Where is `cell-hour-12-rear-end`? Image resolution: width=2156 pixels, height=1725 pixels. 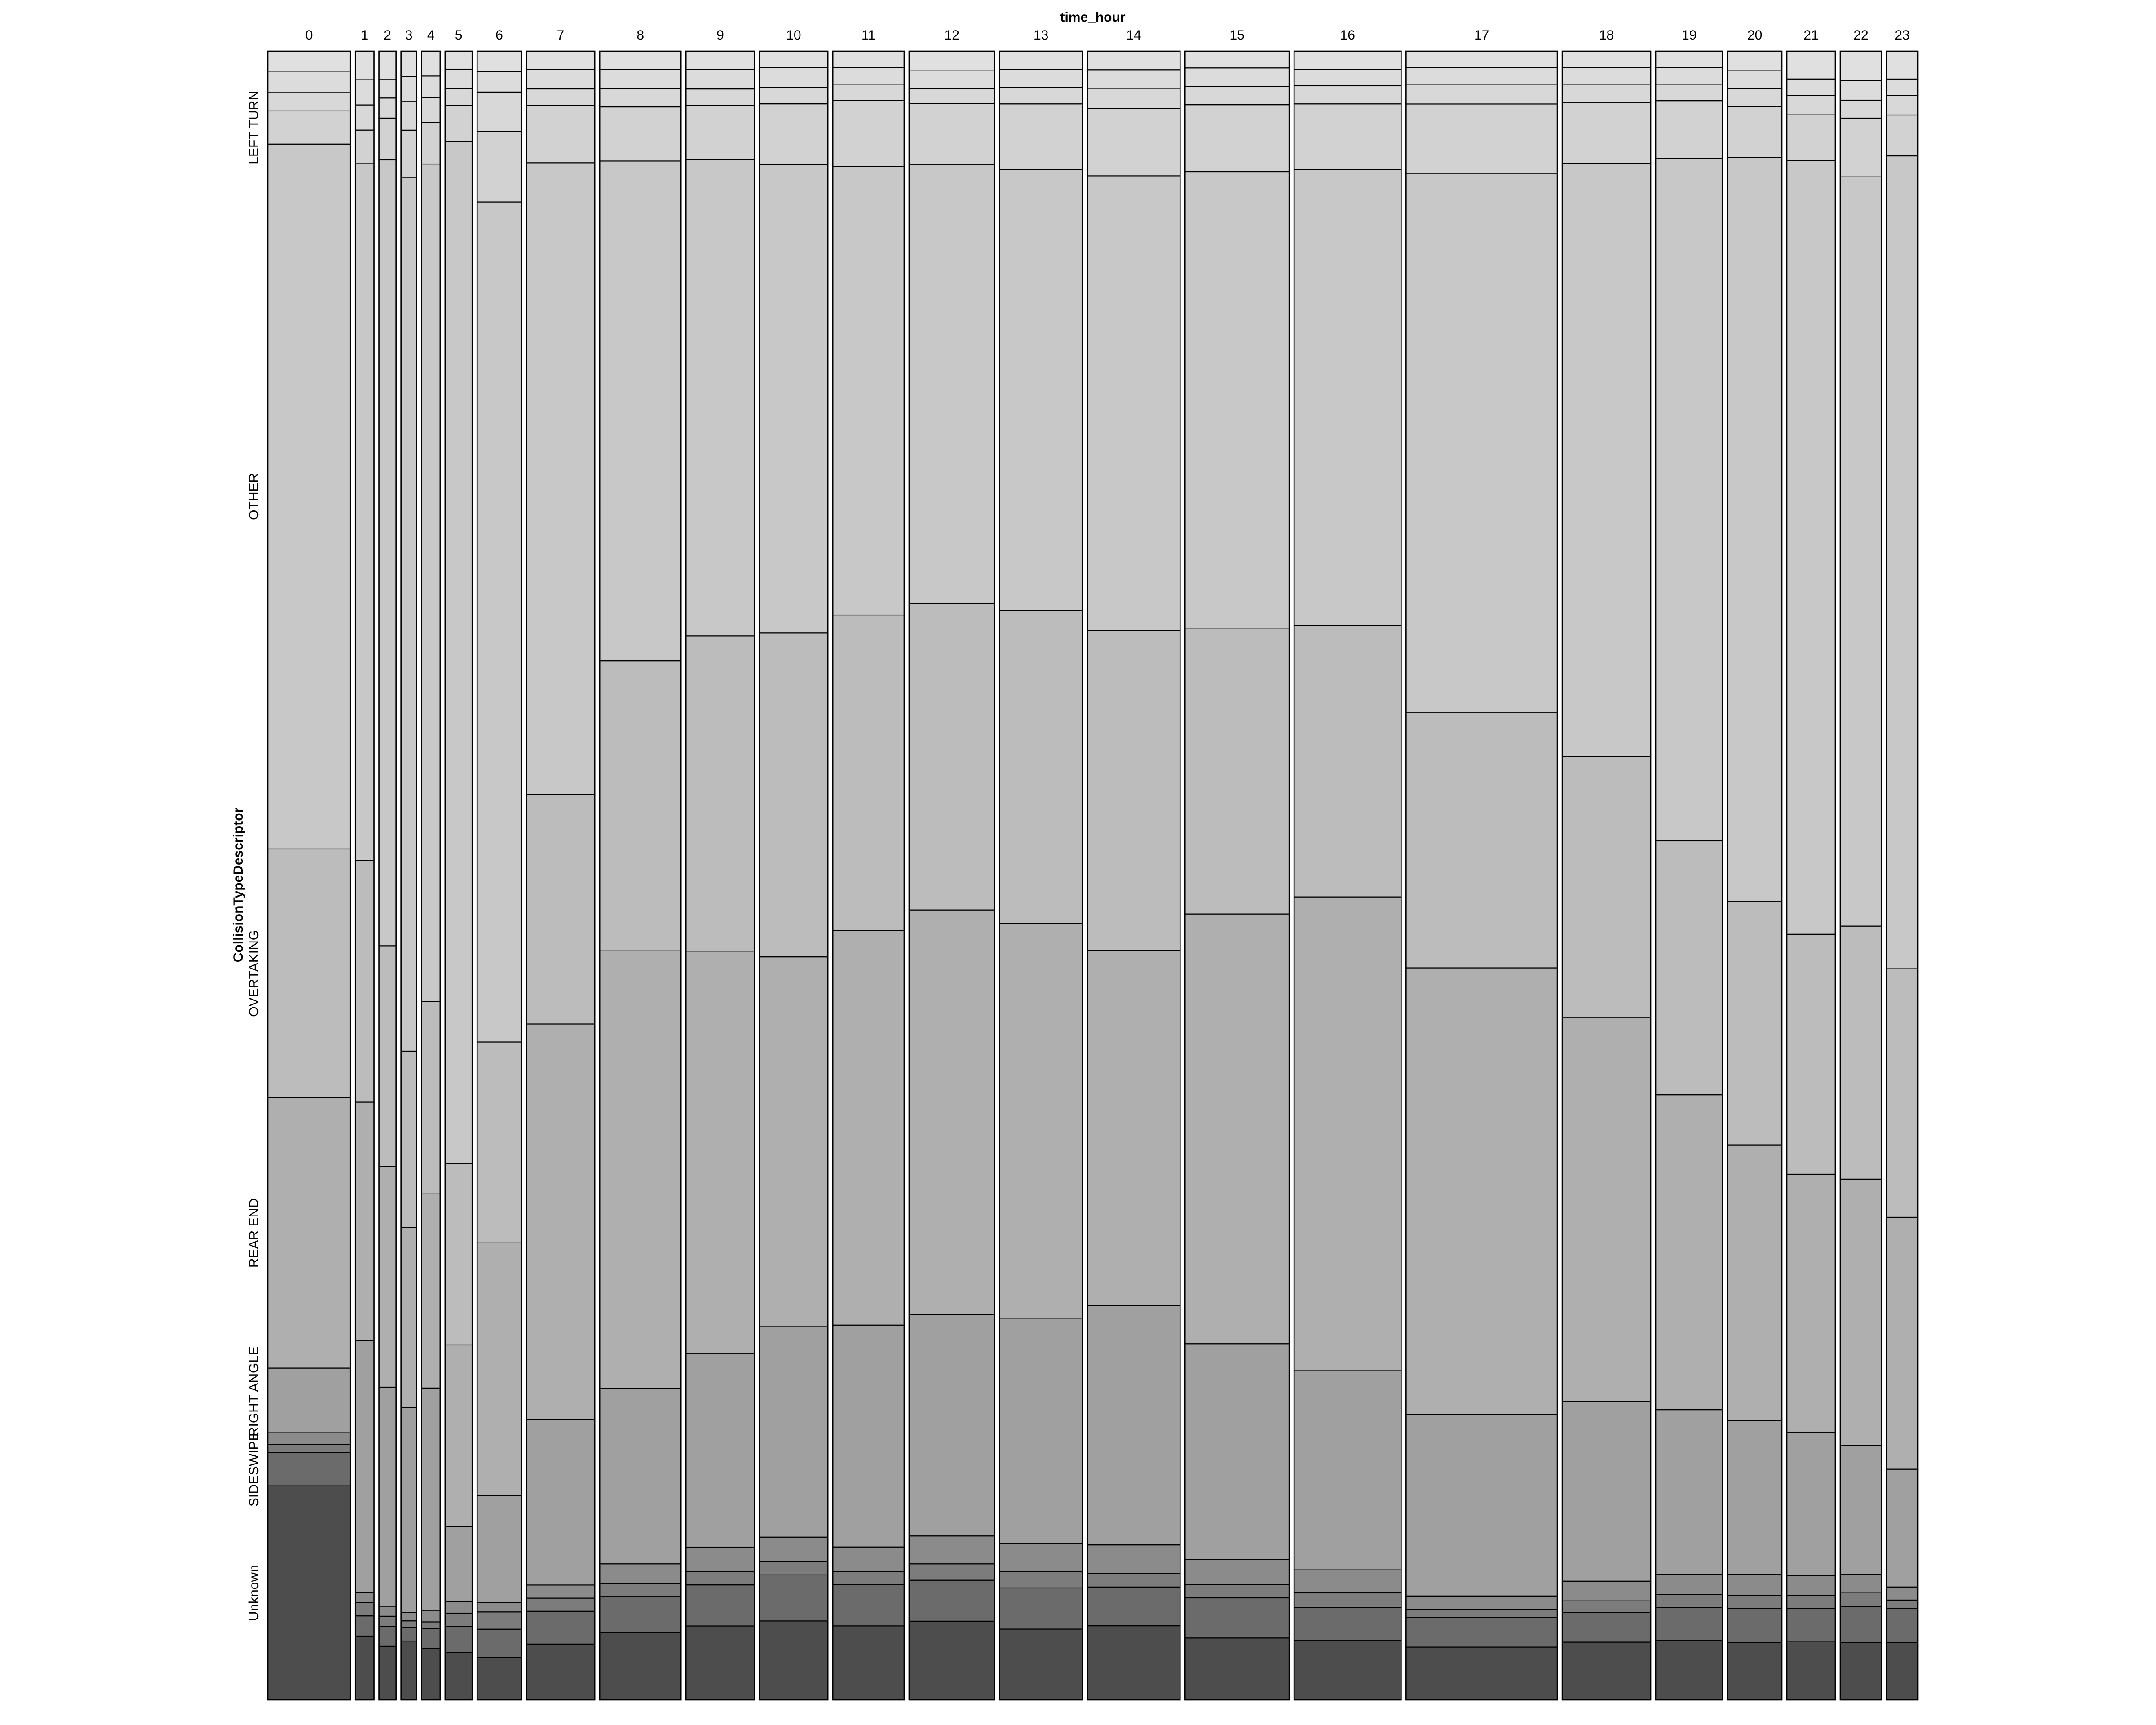 cell-hour-12-rear-end is located at coordinates (952, 1112).